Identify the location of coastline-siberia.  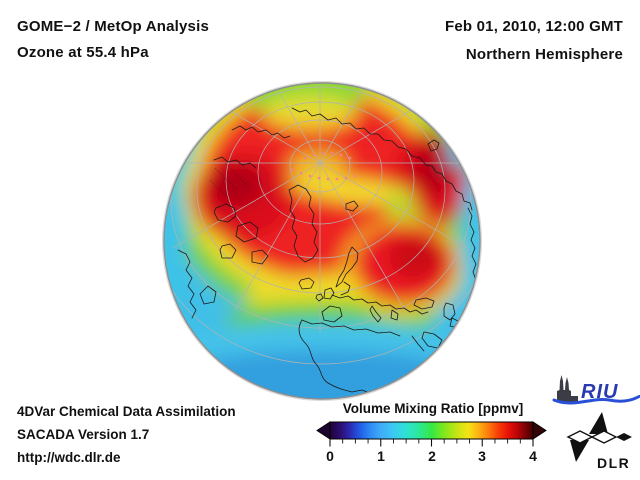
(382, 159).